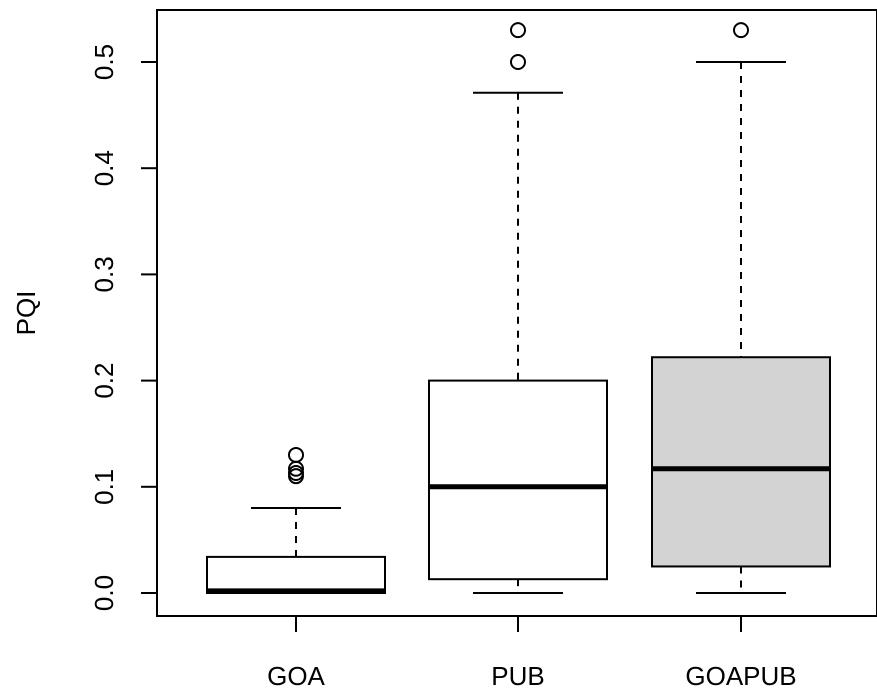  What do you see at coordinates (740, 676) in the screenshot?
I see `x-tick-label: GOAPUB` at bounding box center [740, 676].